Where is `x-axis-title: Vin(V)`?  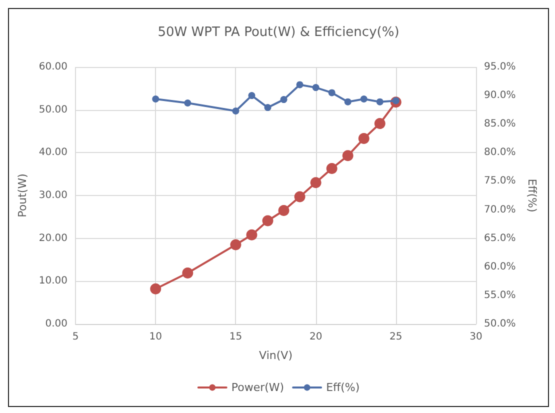 x-axis-title: Vin(V) is located at coordinates (275, 355).